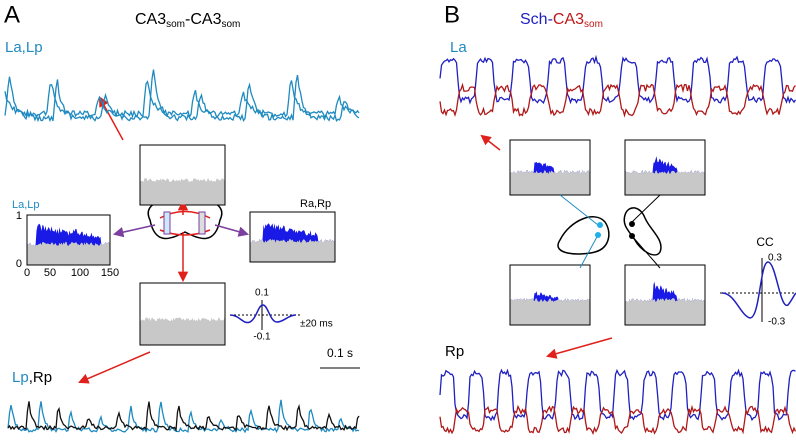 The image size is (796, 442). Describe the element at coordinates (340, 353) in the screenshot. I see `scale-bar-label: 0.1 s` at that location.